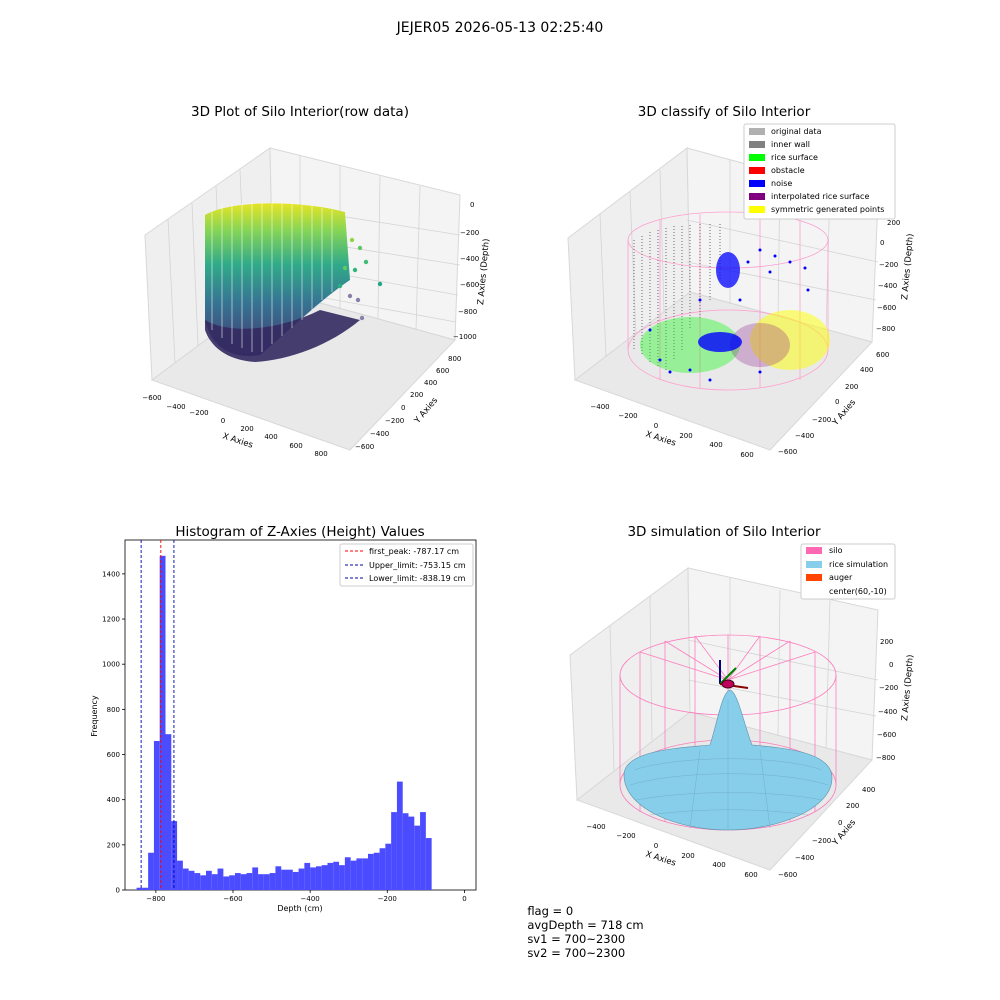 The image size is (1000, 1000). Describe the element at coordinates (852, 806) in the screenshot. I see `sim-y-tick: 200` at that location.